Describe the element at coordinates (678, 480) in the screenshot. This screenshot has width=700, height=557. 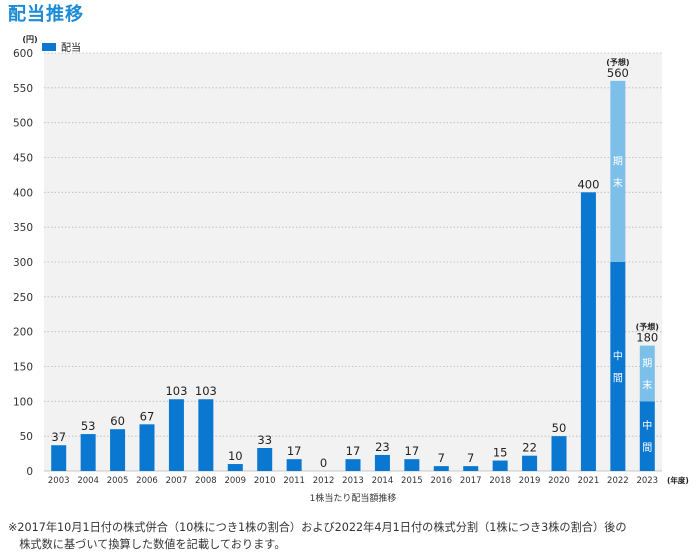
I see `x-axis-unit: (年度)` at that location.